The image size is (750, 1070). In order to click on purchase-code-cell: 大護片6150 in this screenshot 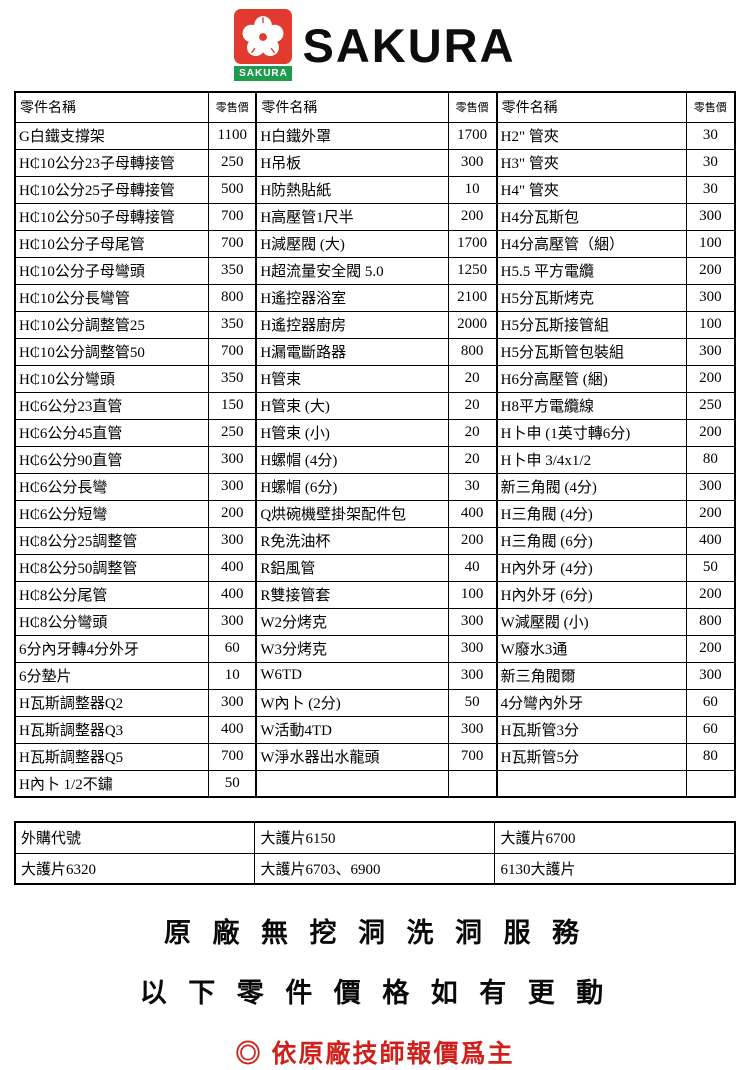, I will do `click(375, 837)`.